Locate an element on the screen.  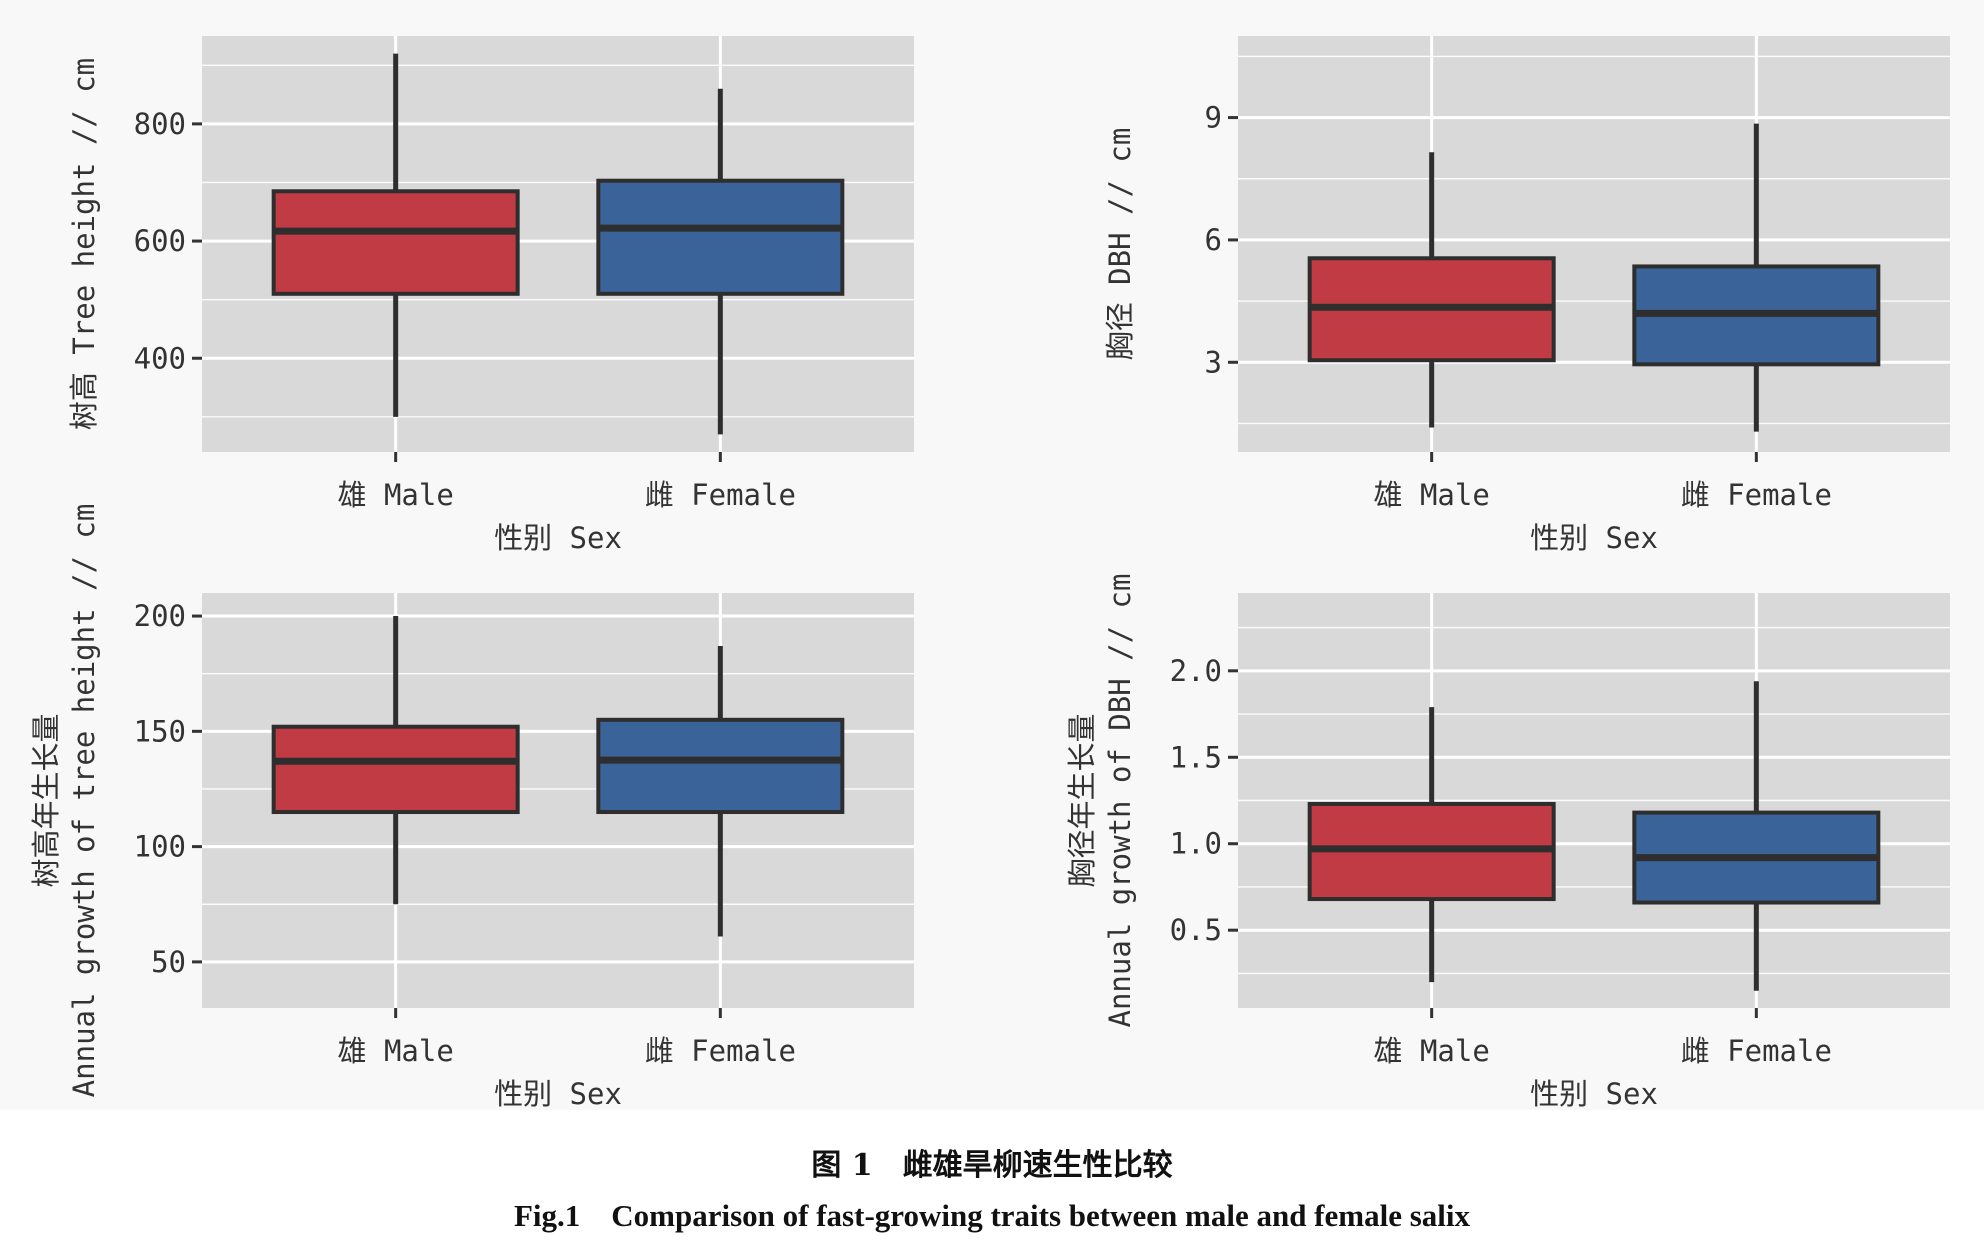
figure-caption-chinese: 图 1 雌雄旱柳速生性比较 is located at coordinates (992, 1165).